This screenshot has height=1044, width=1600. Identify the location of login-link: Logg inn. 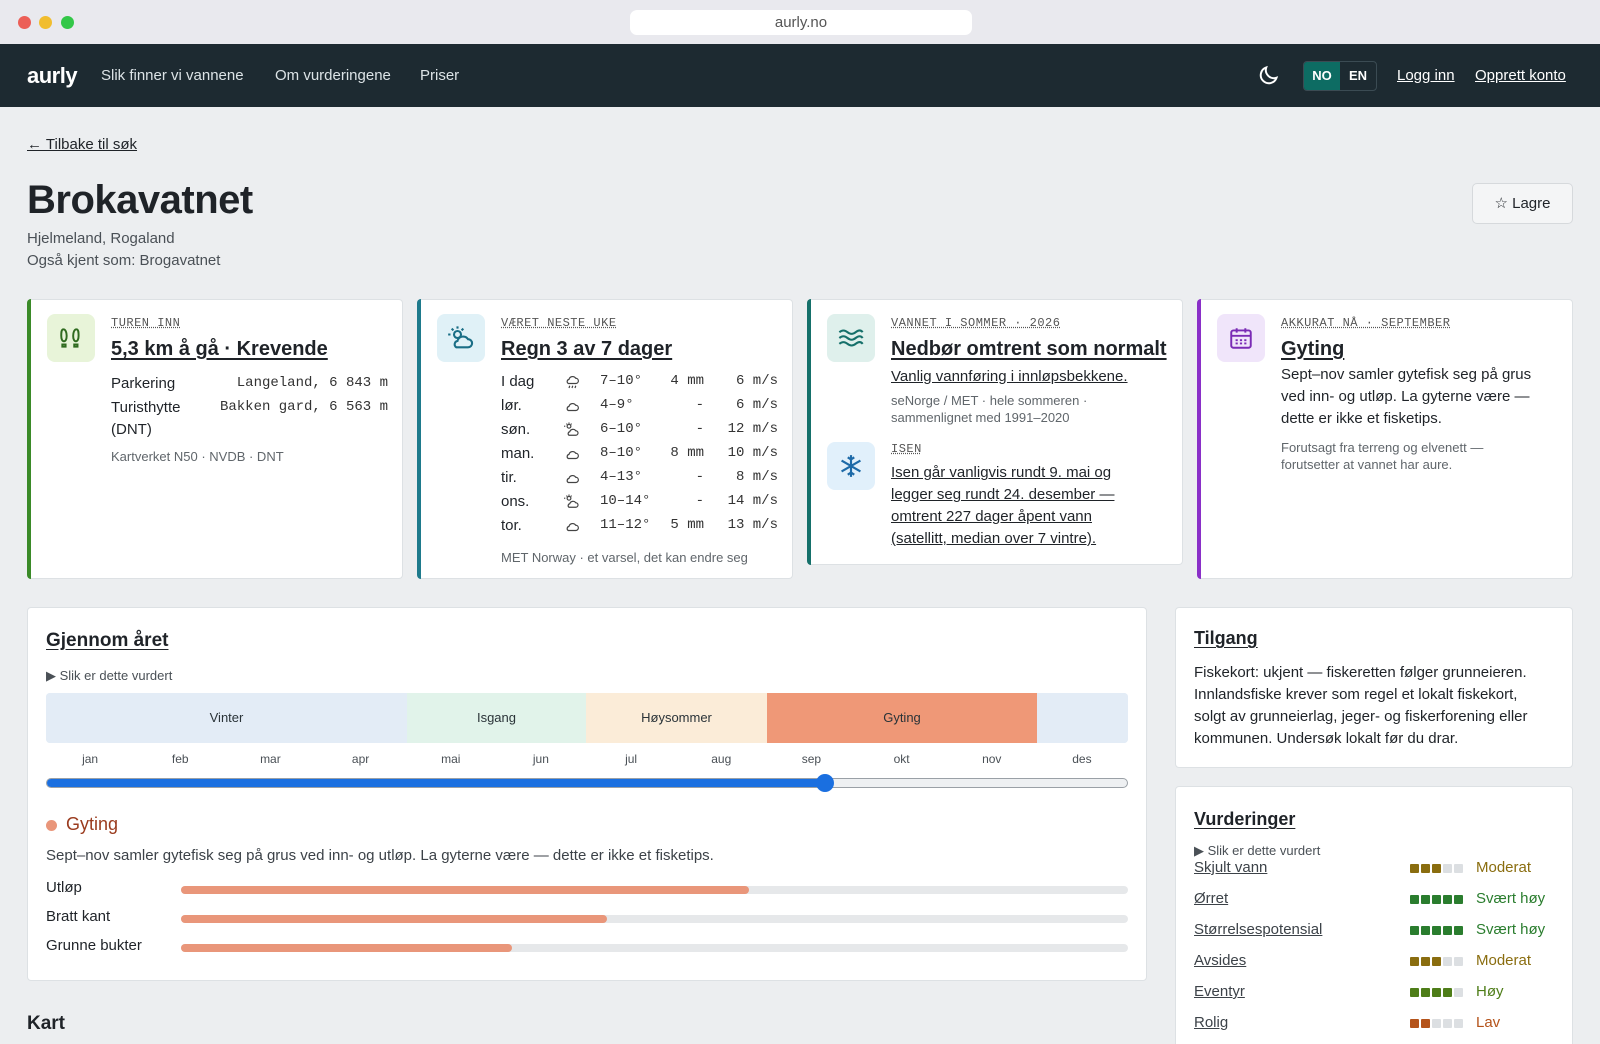
(1426, 75).